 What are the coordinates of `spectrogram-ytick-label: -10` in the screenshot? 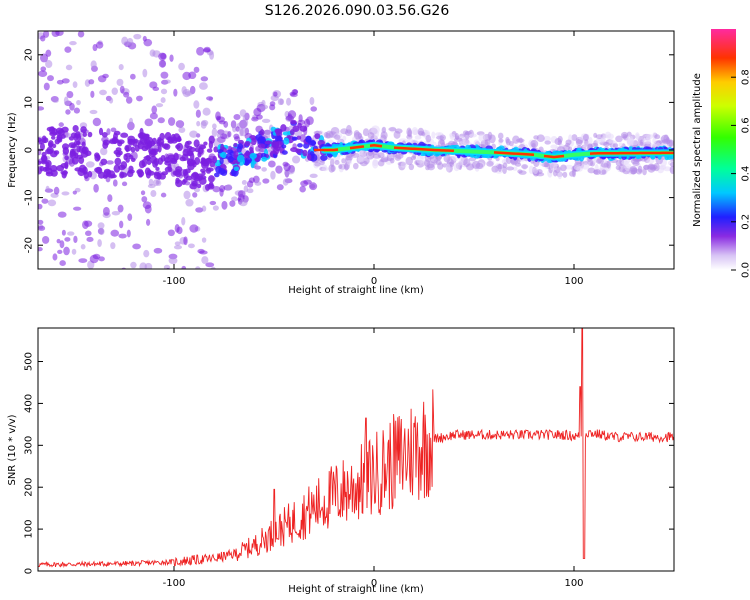 It's located at (29, 197).